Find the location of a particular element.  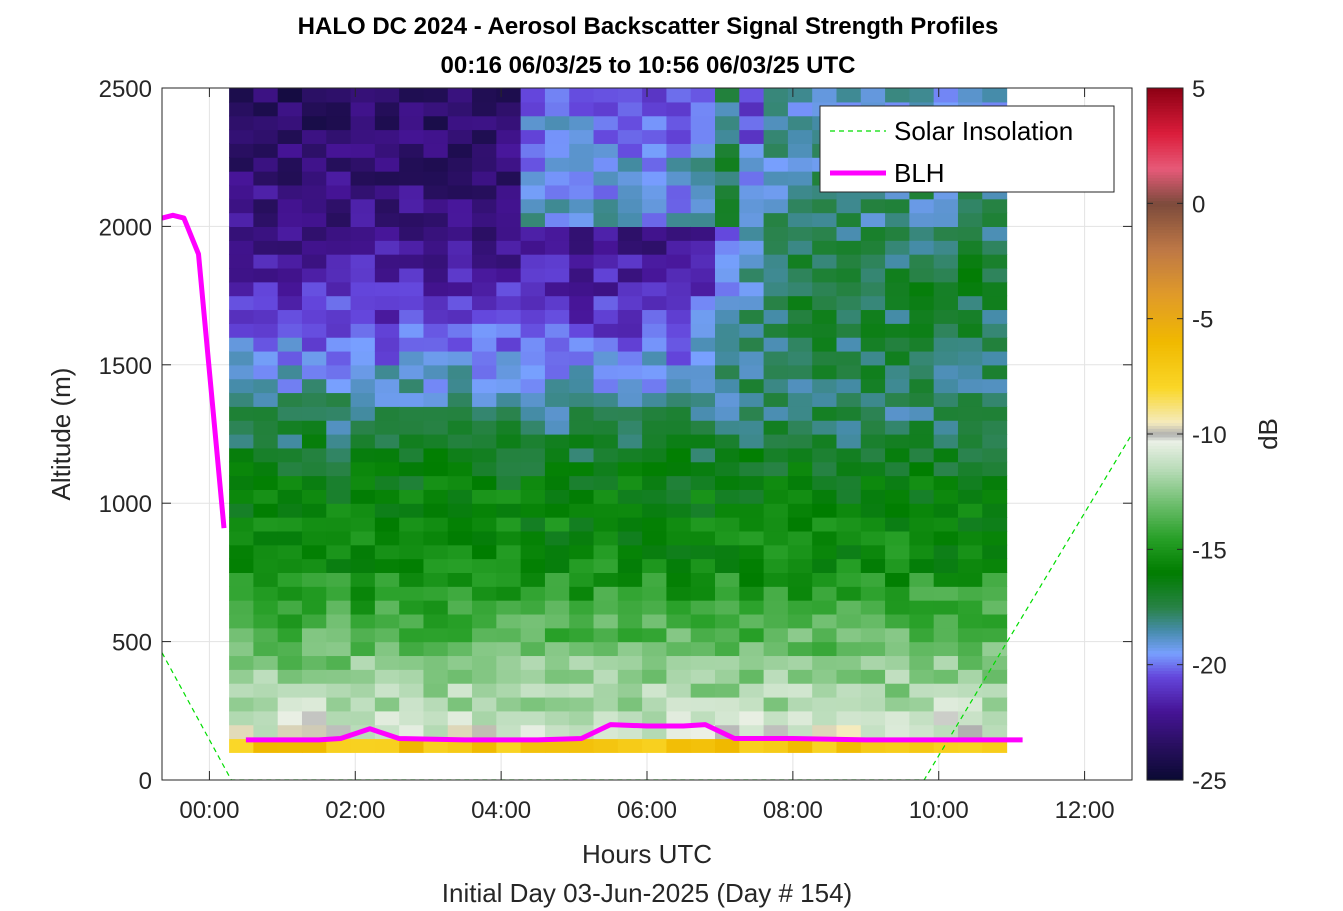

legend-blh-label: BLH is located at coordinates (919, 173).